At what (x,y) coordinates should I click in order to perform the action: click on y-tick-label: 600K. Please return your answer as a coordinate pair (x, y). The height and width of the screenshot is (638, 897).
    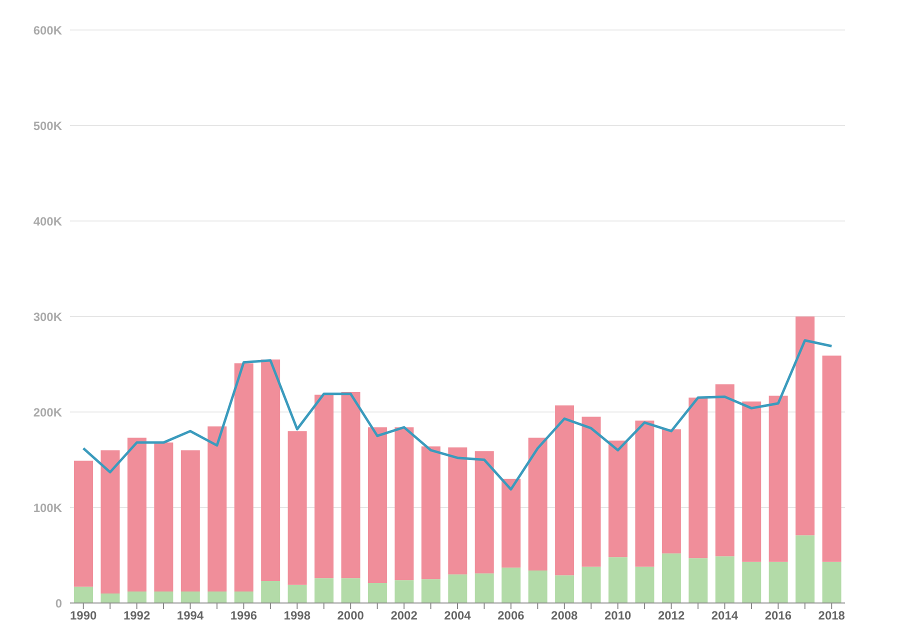
    Looking at the image, I should click on (47, 30).